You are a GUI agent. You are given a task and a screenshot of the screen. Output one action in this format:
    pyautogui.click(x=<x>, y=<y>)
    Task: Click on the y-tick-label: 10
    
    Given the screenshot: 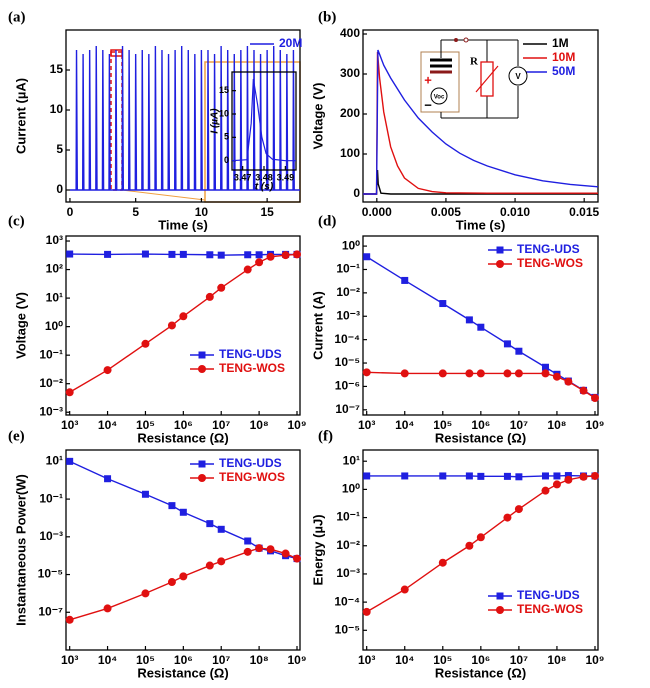 What is the action you would take?
    pyautogui.click(x=224, y=113)
    